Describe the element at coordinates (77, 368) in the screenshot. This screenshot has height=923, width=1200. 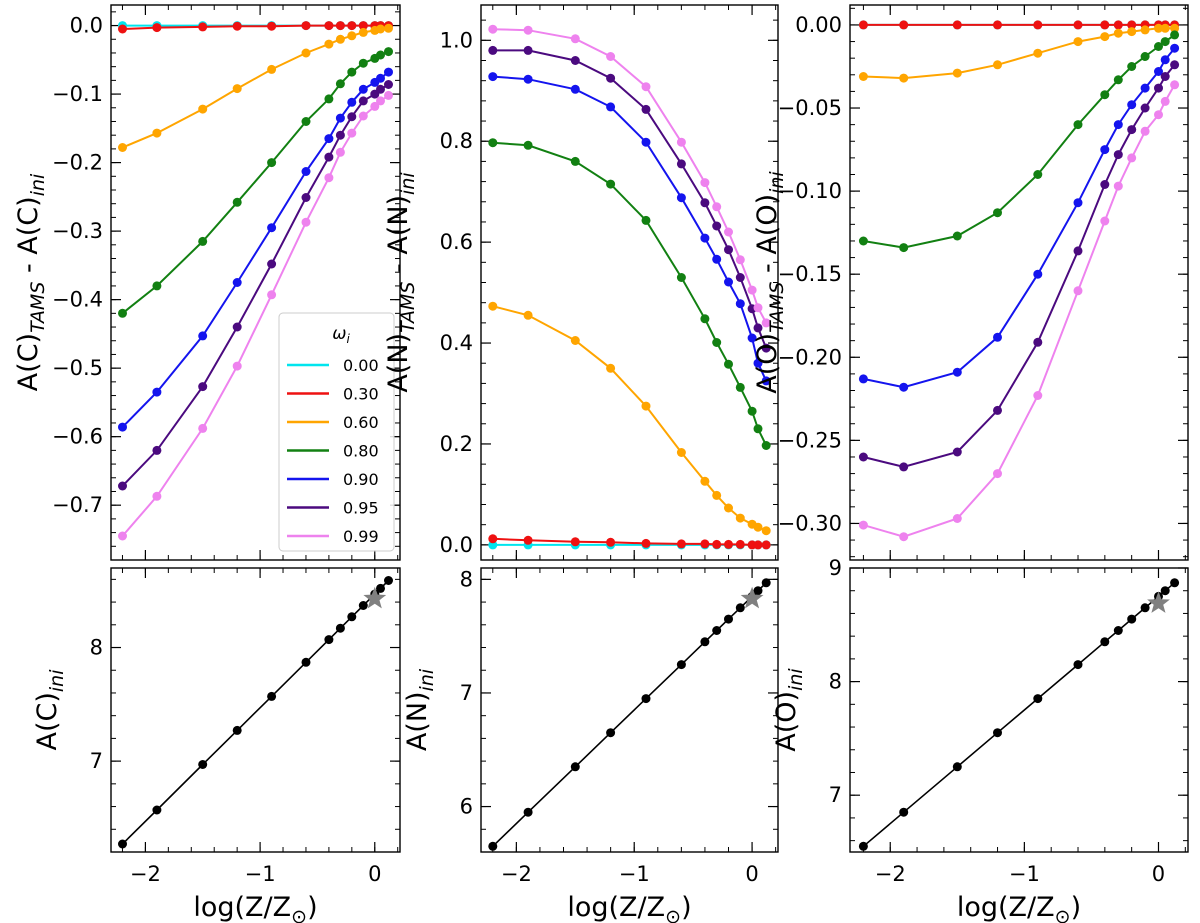
I see `y-tick-label: −0.5` at that location.